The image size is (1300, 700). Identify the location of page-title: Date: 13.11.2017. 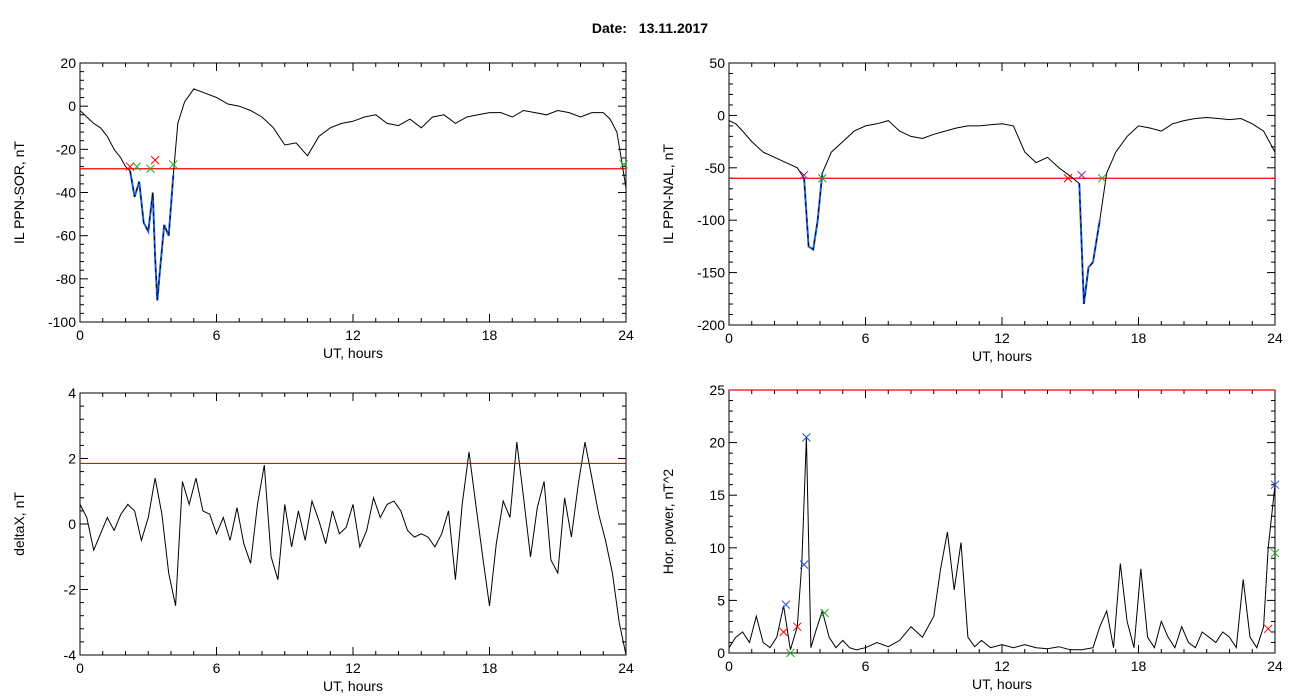
(650, 28).